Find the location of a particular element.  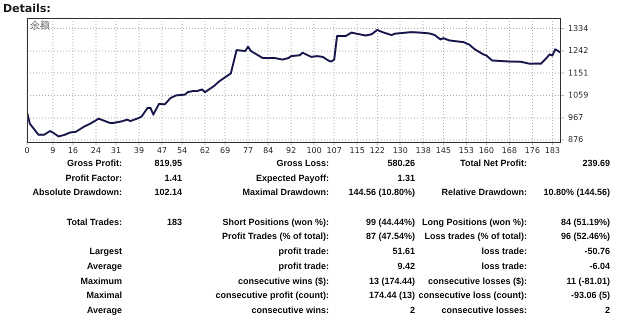

text: Largest is located at coordinates (105, 251).